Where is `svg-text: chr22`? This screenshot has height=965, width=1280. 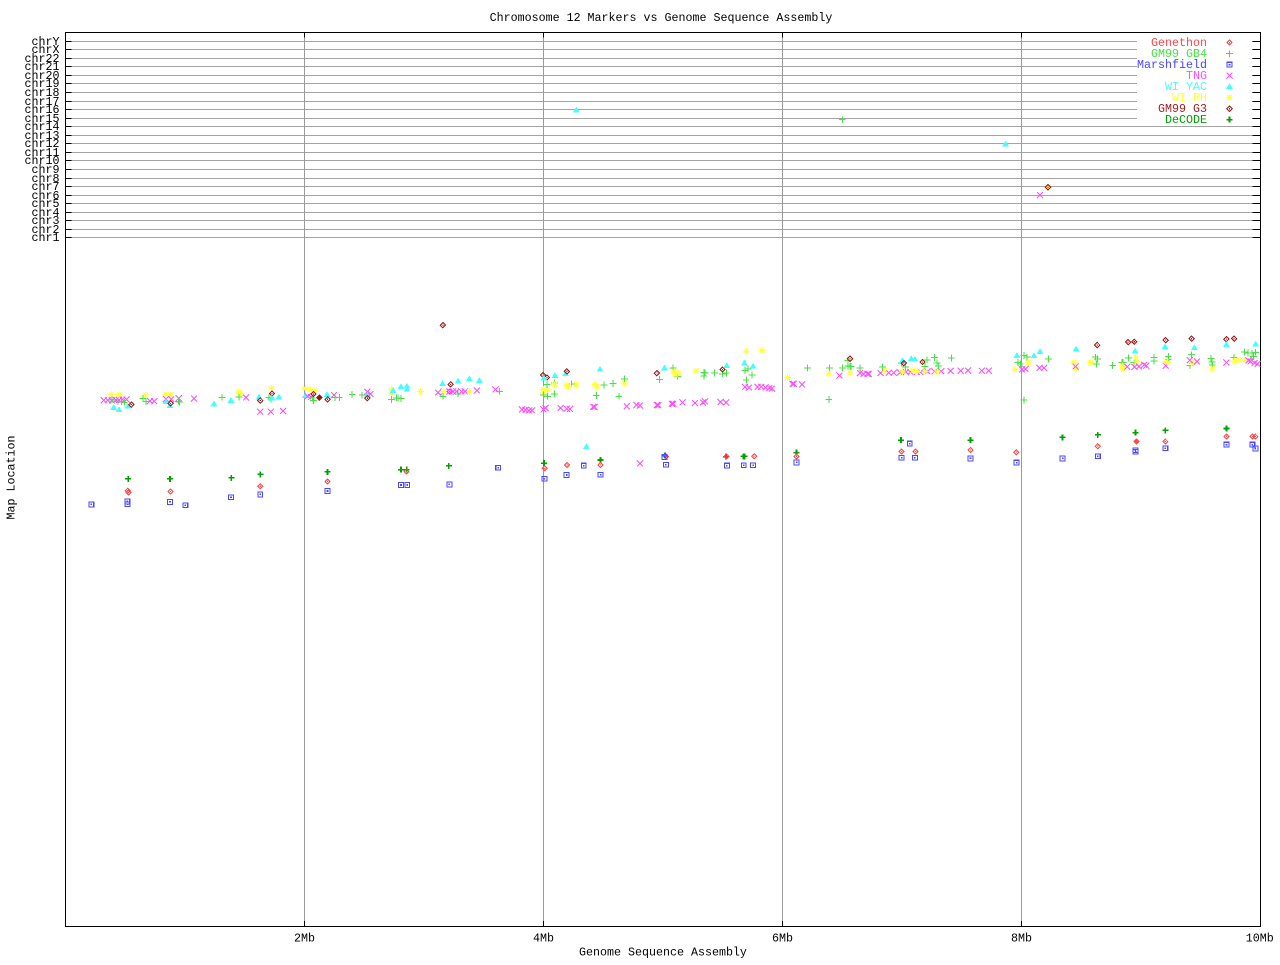
svg-text: chr22 is located at coordinates (42, 59).